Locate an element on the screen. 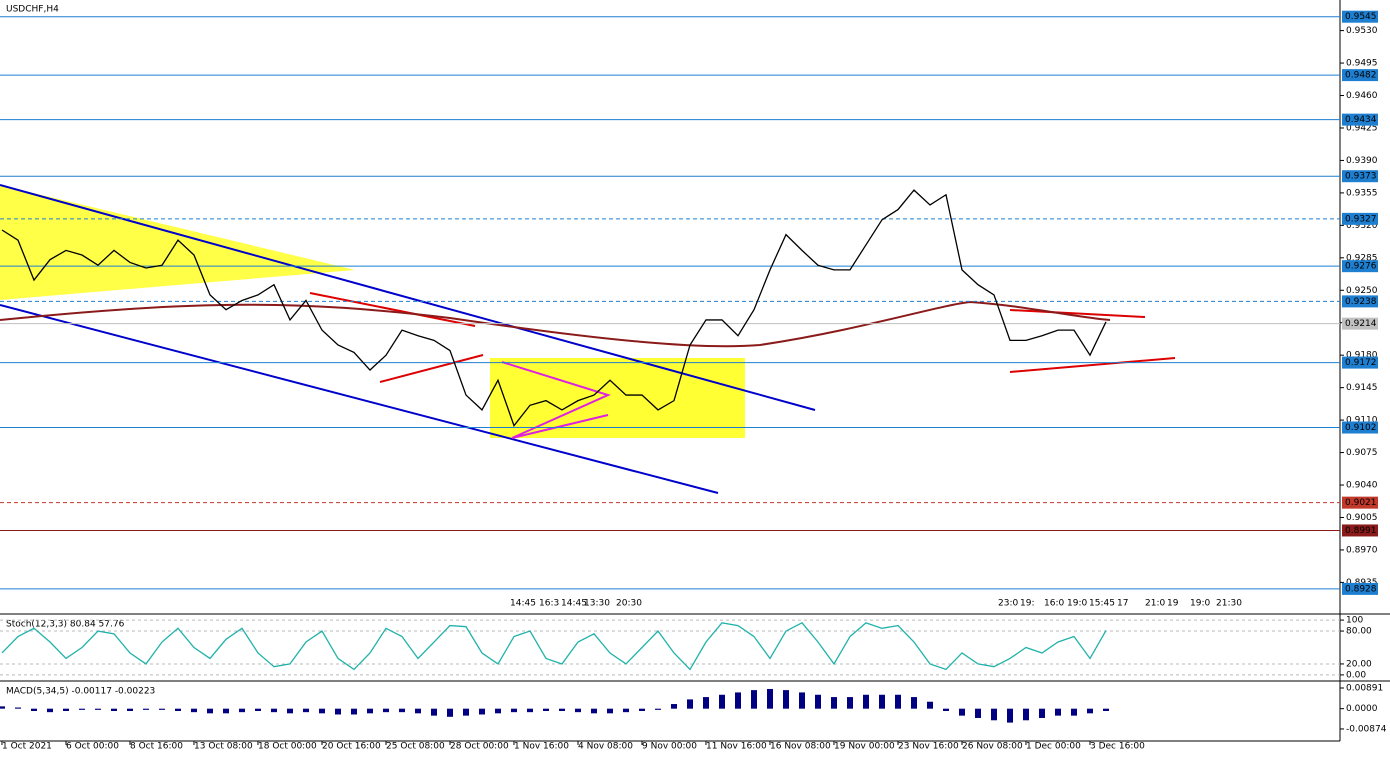 Image resolution: width=1390 pixels, height=757 pixels. x-tick-label: 9 Nov 00:00 is located at coordinates (669, 747).